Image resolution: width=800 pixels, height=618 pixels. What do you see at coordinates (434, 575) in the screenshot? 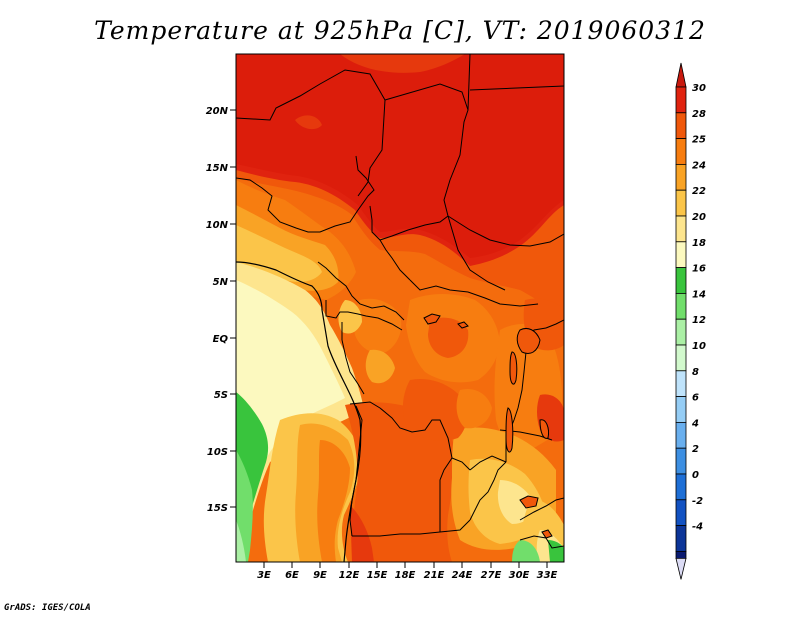
I see `lon-label: 21E` at bounding box center [434, 575].